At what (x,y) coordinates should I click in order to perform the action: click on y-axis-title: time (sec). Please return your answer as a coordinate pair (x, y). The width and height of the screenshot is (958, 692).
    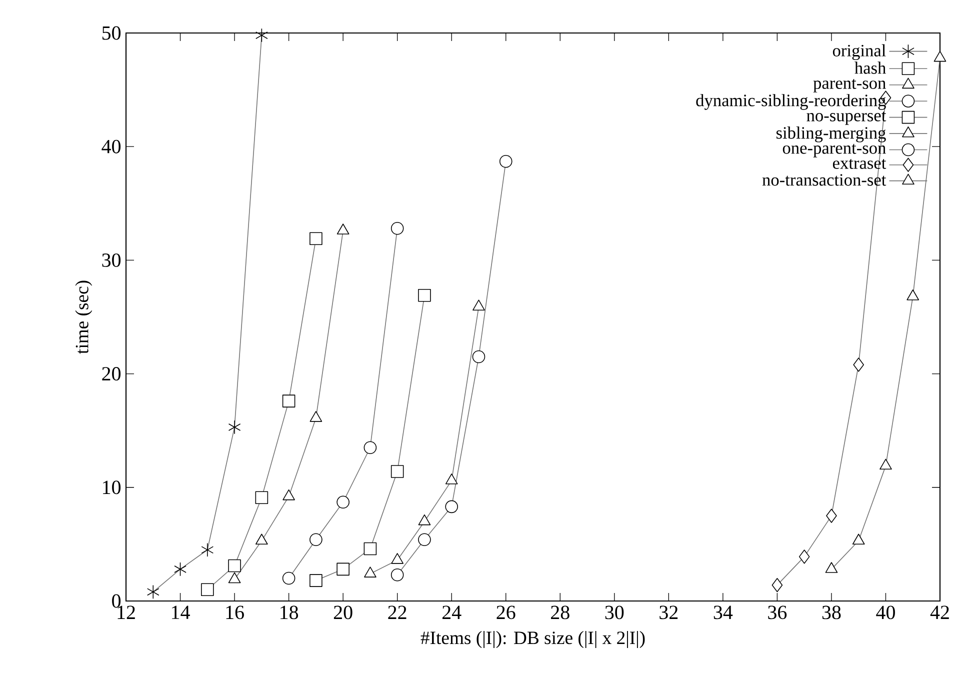
    Looking at the image, I should click on (83, 317).